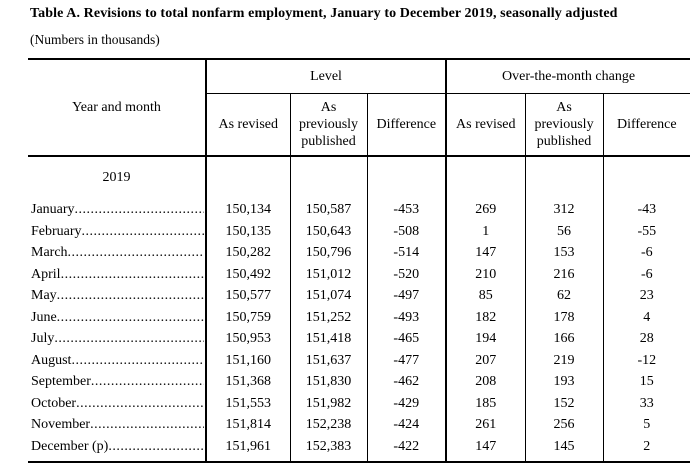  I want to click on level-as-previously-published-cell: 152,383, so click(328, 446).